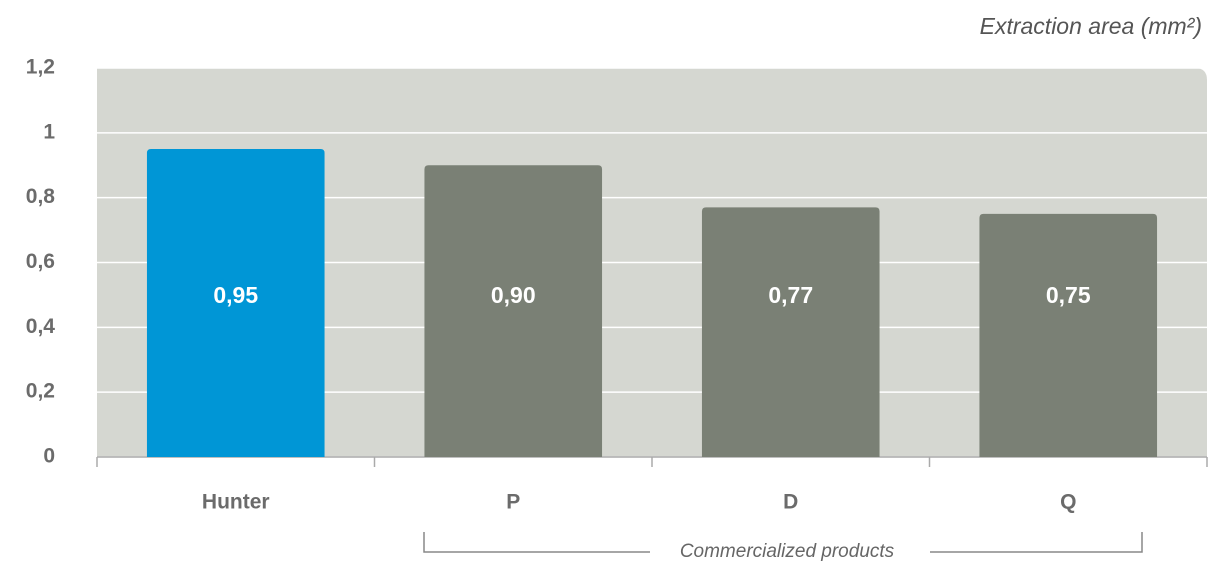 The width and height of the screenshot is (1210, 565). I want to click on x-tick-label: P, so click(513, 502).